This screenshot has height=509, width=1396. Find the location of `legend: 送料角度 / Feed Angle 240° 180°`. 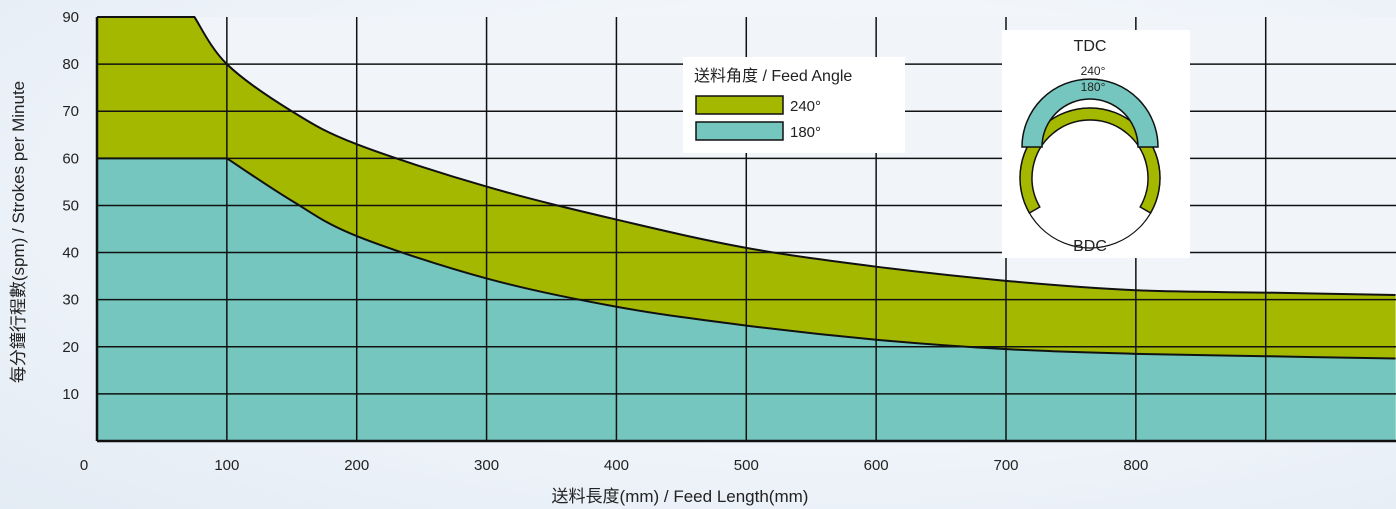

legend: 送料角度 / Feed Angle 240° 180° is located at coordinates (794, 105).